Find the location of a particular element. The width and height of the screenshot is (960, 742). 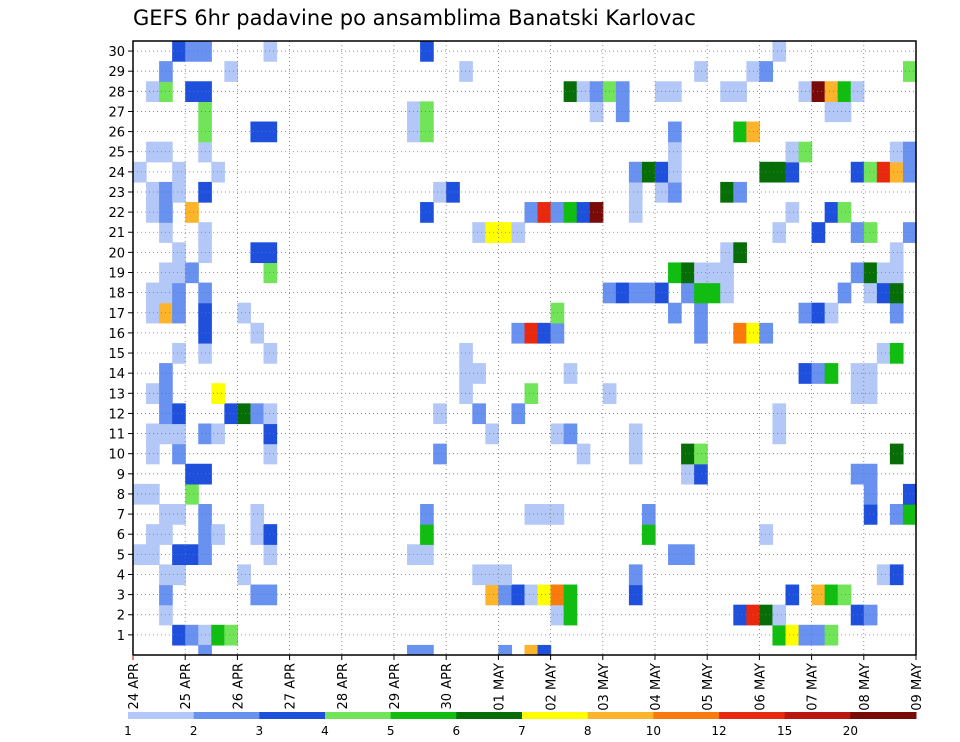

heatmap-cell-m17-t53 is located at coordinates (831, 313).